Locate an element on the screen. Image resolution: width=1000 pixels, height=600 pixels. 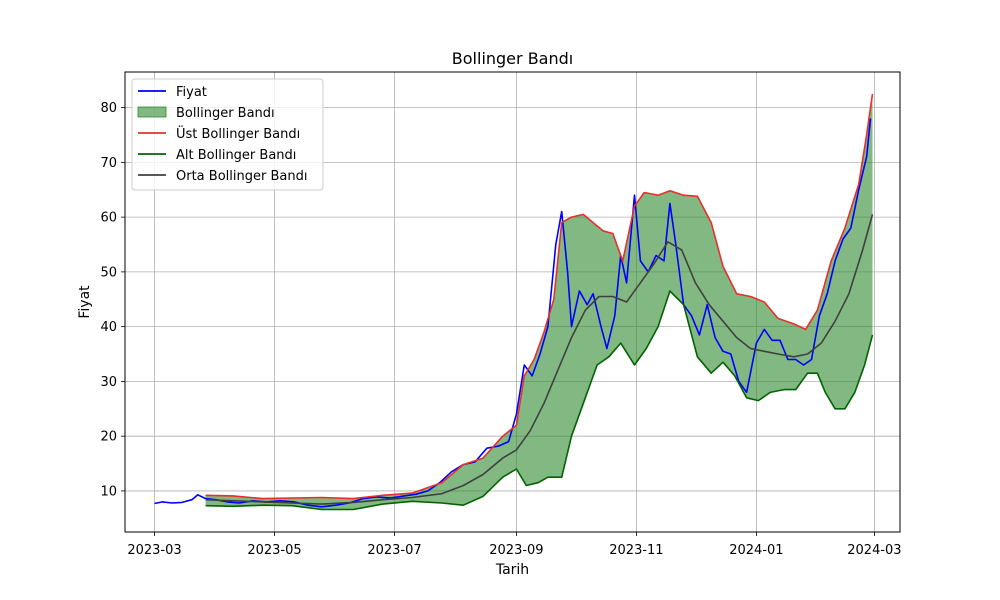
y-tick-label: 70 is located at coordinates (108, 163).